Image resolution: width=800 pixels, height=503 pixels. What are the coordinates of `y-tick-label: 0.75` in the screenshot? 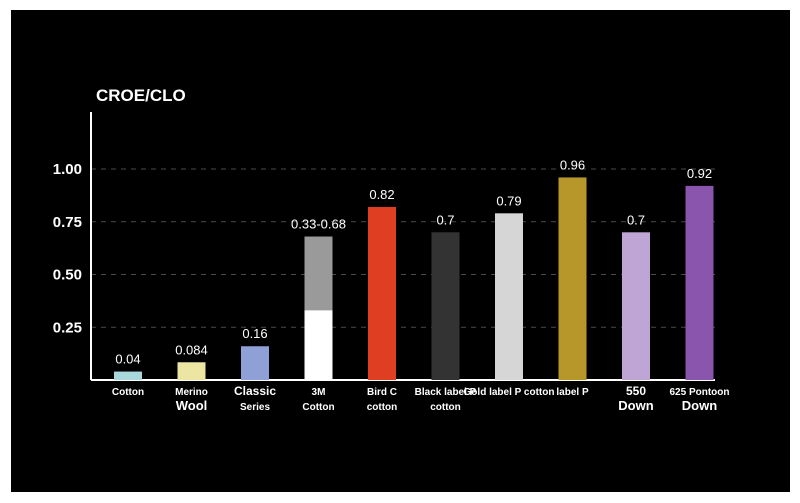 It's located at (67, 222).